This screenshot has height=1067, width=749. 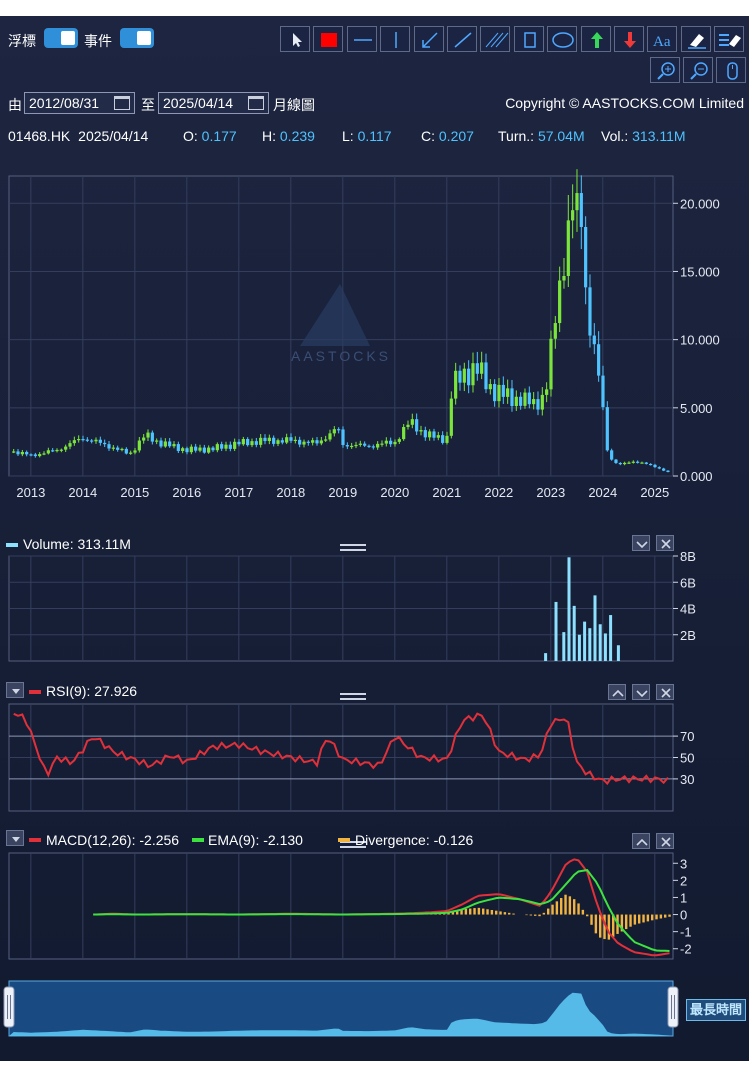 I want to click on divergence-series-value: -0.126, so click(x=453, y=840).